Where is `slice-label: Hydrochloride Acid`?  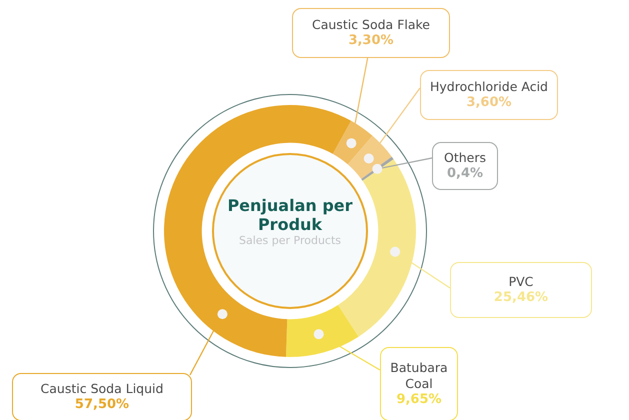
slice-label: Hydrochloride Acid is located at coordinates (489, 87).